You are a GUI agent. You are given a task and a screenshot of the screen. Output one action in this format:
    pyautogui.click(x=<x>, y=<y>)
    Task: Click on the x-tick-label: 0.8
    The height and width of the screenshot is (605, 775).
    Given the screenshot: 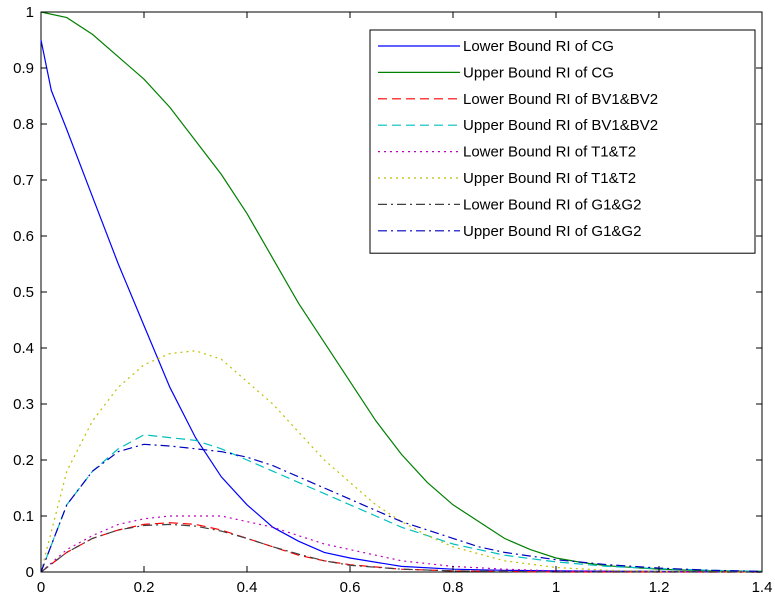 What is the action you would take?
    pyautogui.click(x=453, y=587)
    